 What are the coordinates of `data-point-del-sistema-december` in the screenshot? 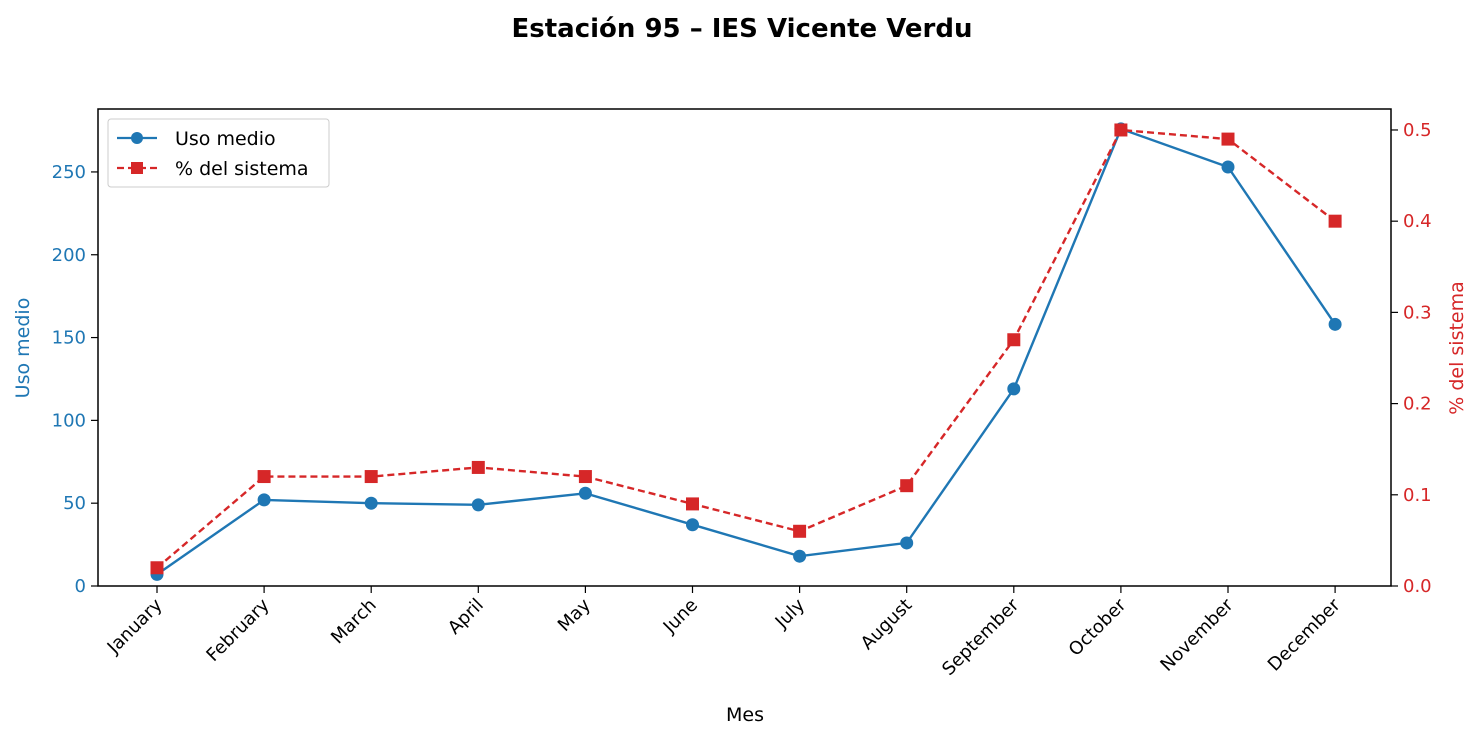 It's located at (1335, 221).